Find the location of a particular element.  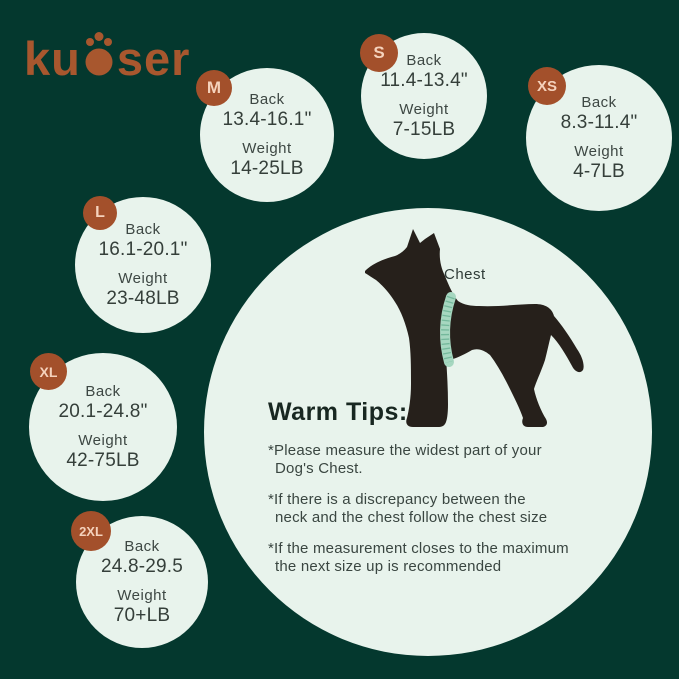

back-value: 13.4-16.1" is located at coordinates (267, 119).